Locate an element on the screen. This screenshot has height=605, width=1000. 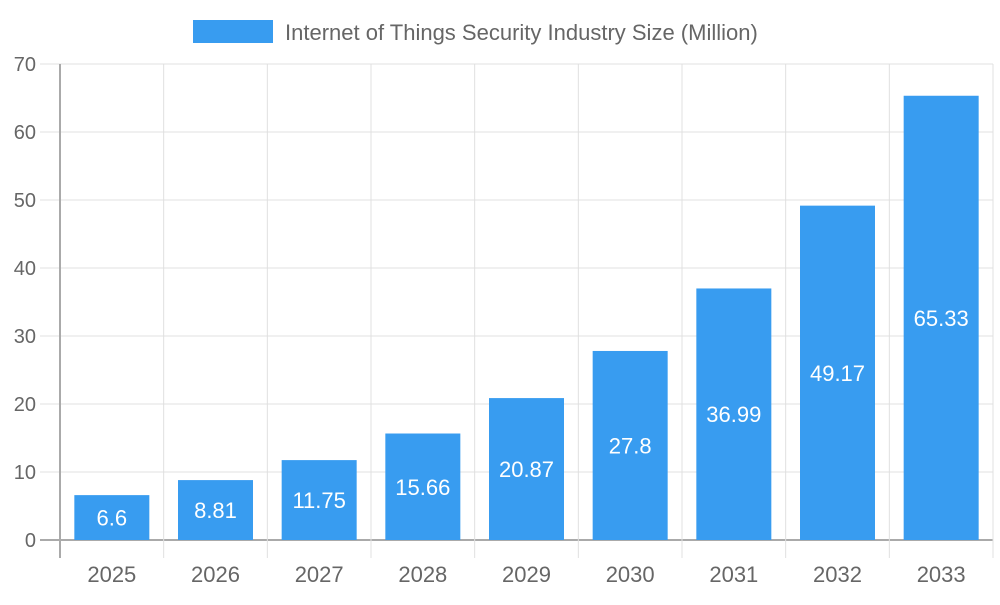
x-tick-label: 2032 is located at coordinates (837, 574).